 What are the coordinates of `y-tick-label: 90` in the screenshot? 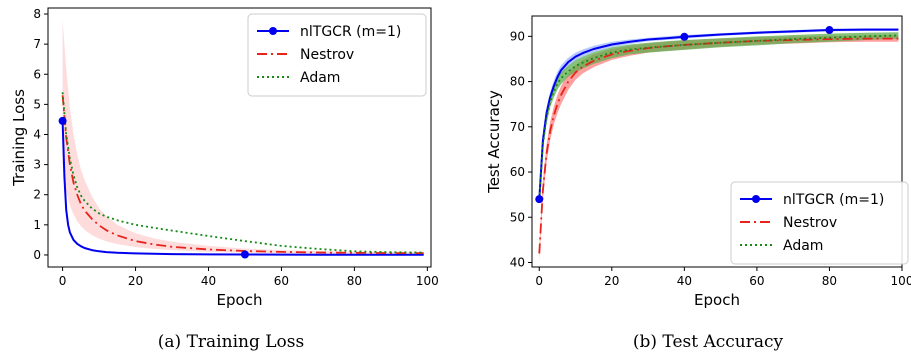 It's located at (517, 36).